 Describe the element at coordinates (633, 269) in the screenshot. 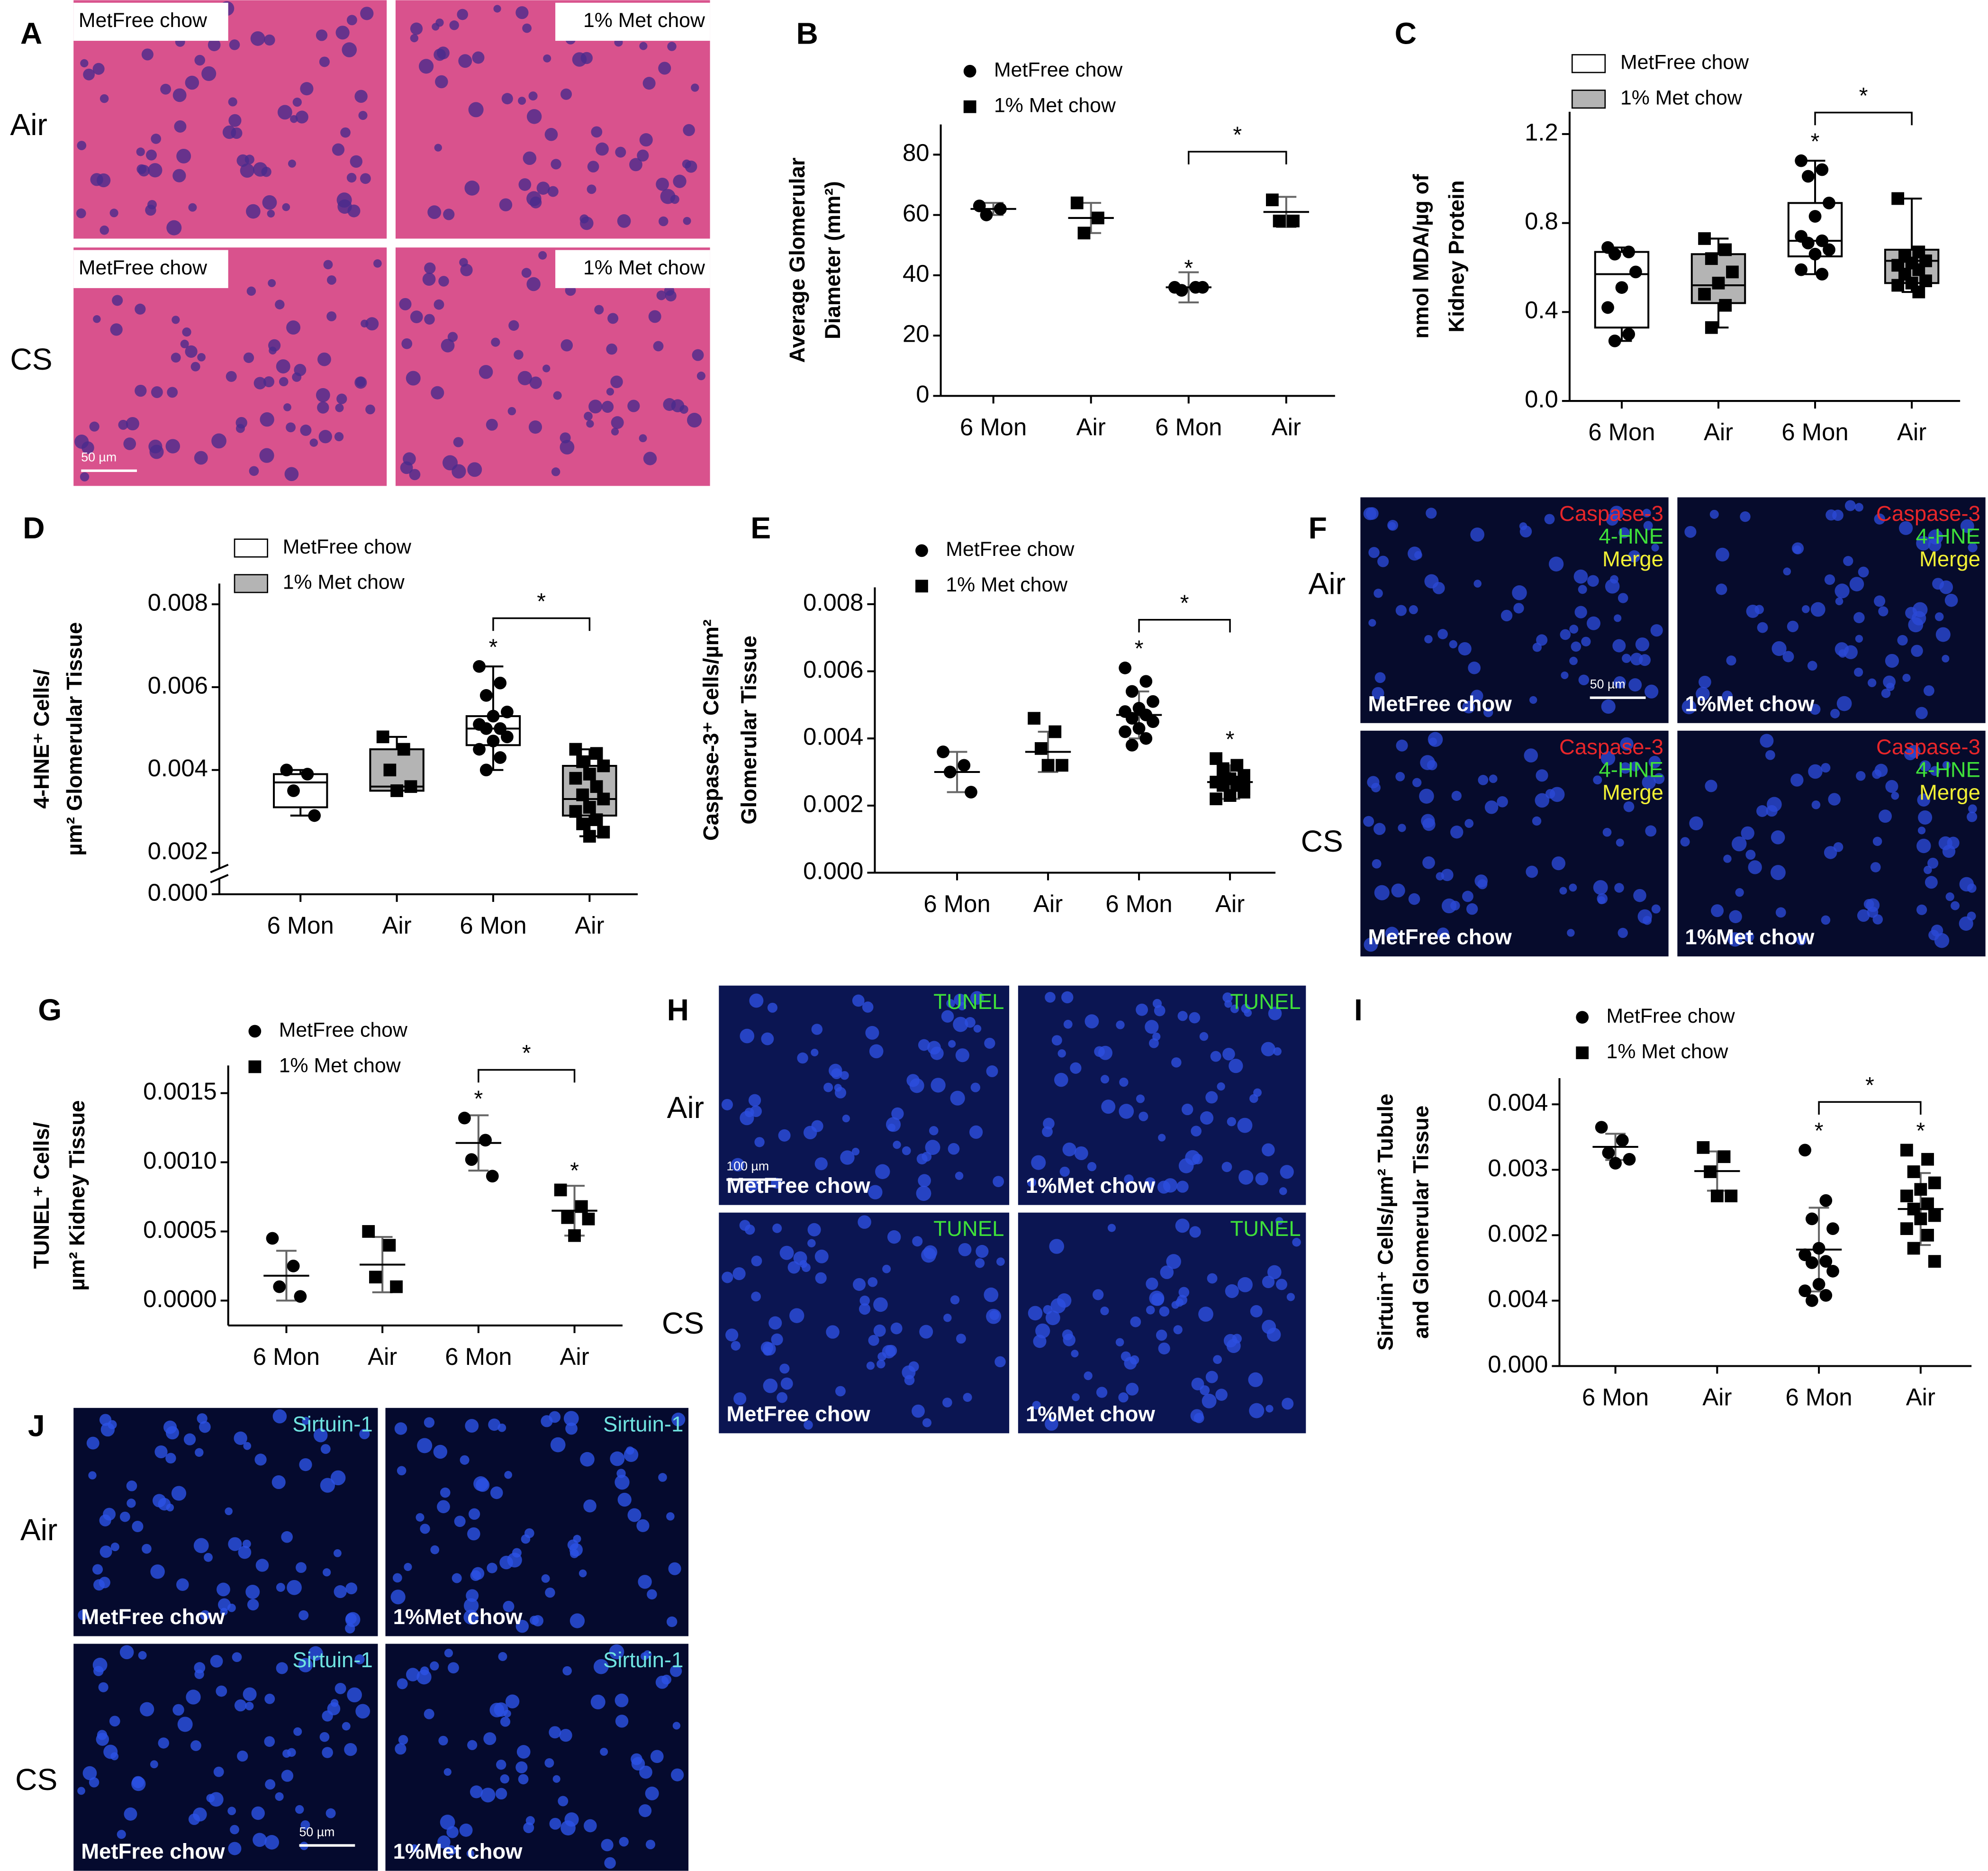

I see `label-background` at that location.